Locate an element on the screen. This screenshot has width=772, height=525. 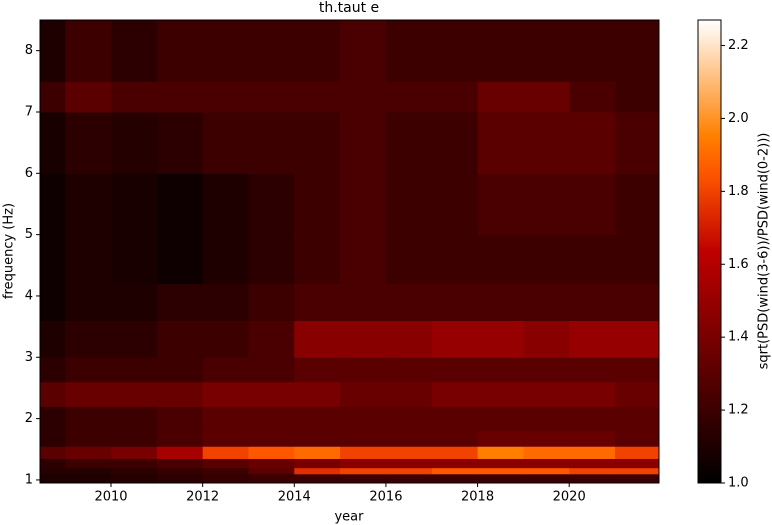
y-tick-label: 2 is located at coordinates (29, 418).